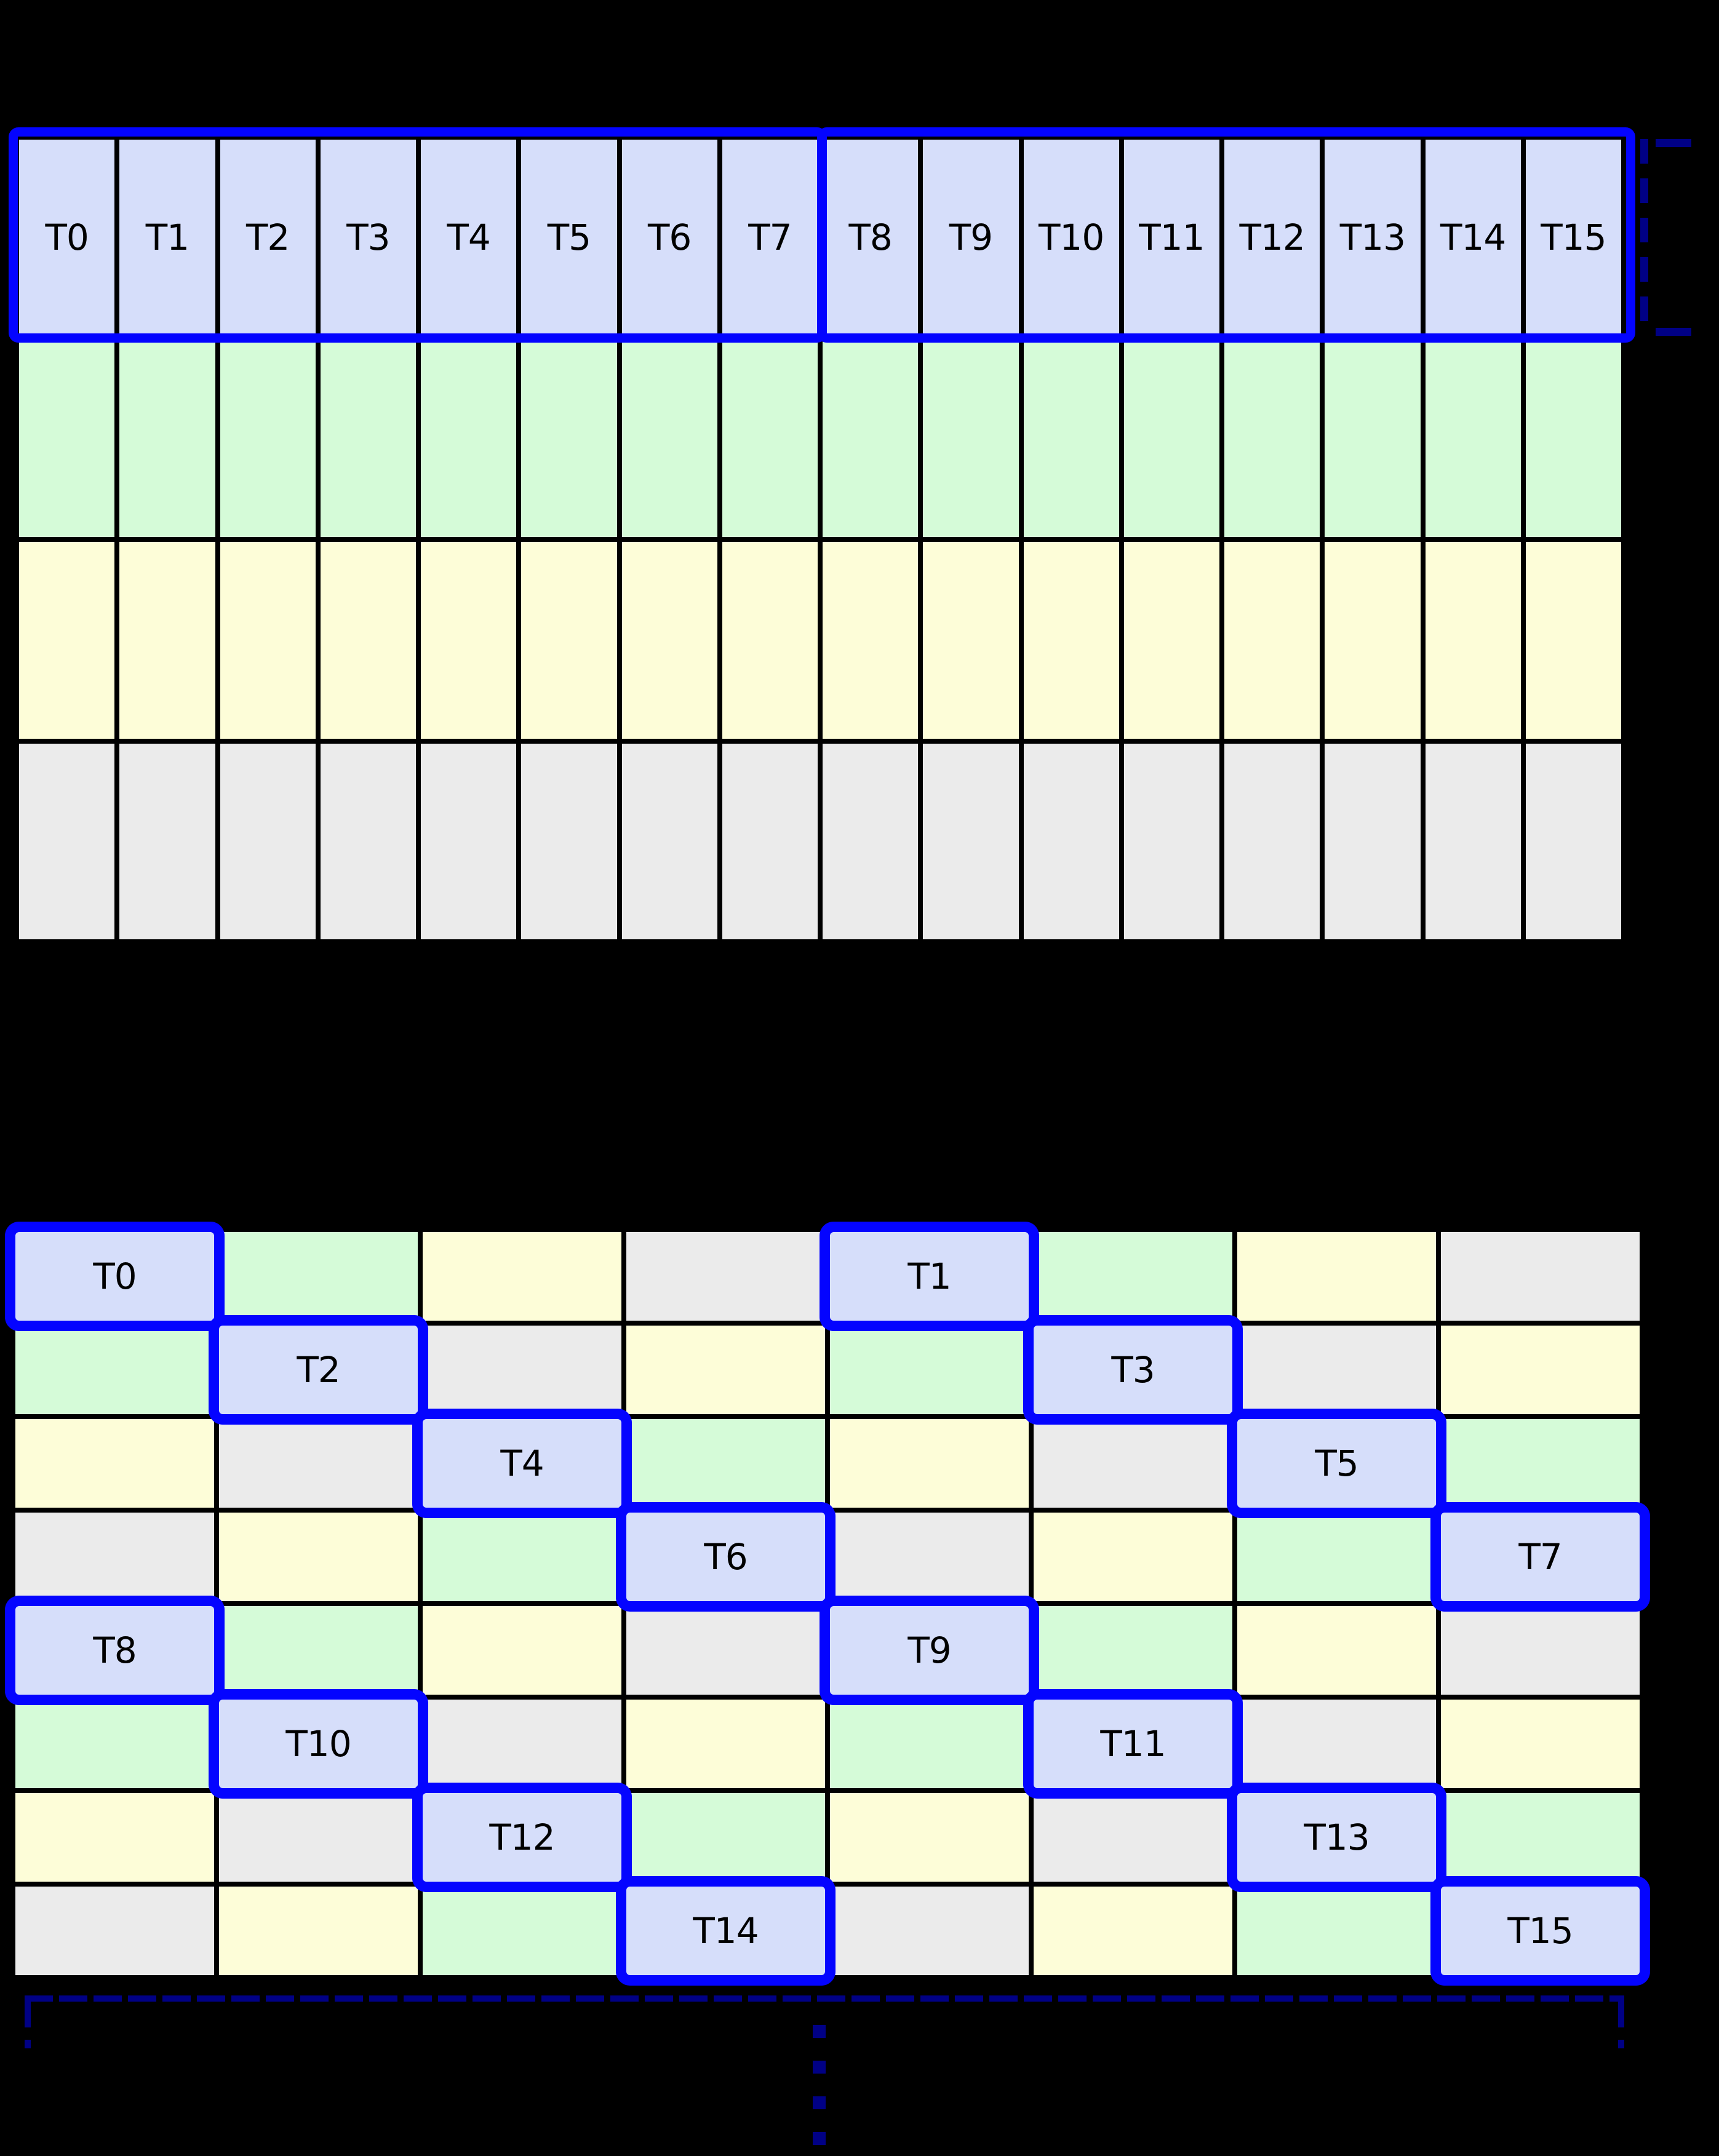 This screenshot has height=2156, width=1719. What do you see at coordinates (1540, 1557) in the screenshot?
I see `thread-label: T7` at bounding box center [1540, 1557].